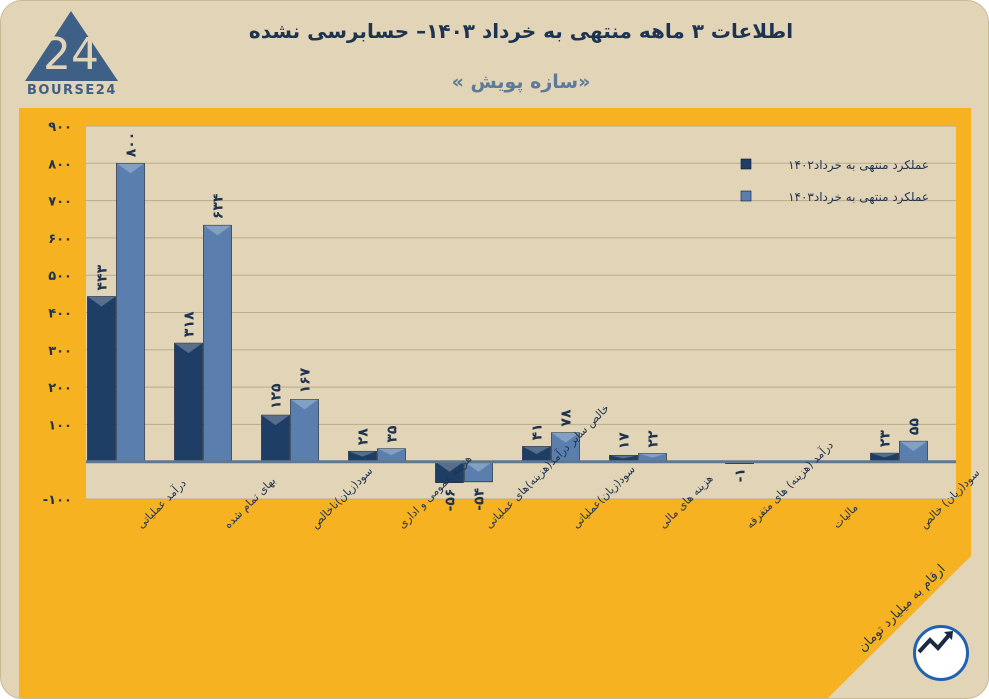  I want to click on logo-text: BOURSE24, so click(72, 90).